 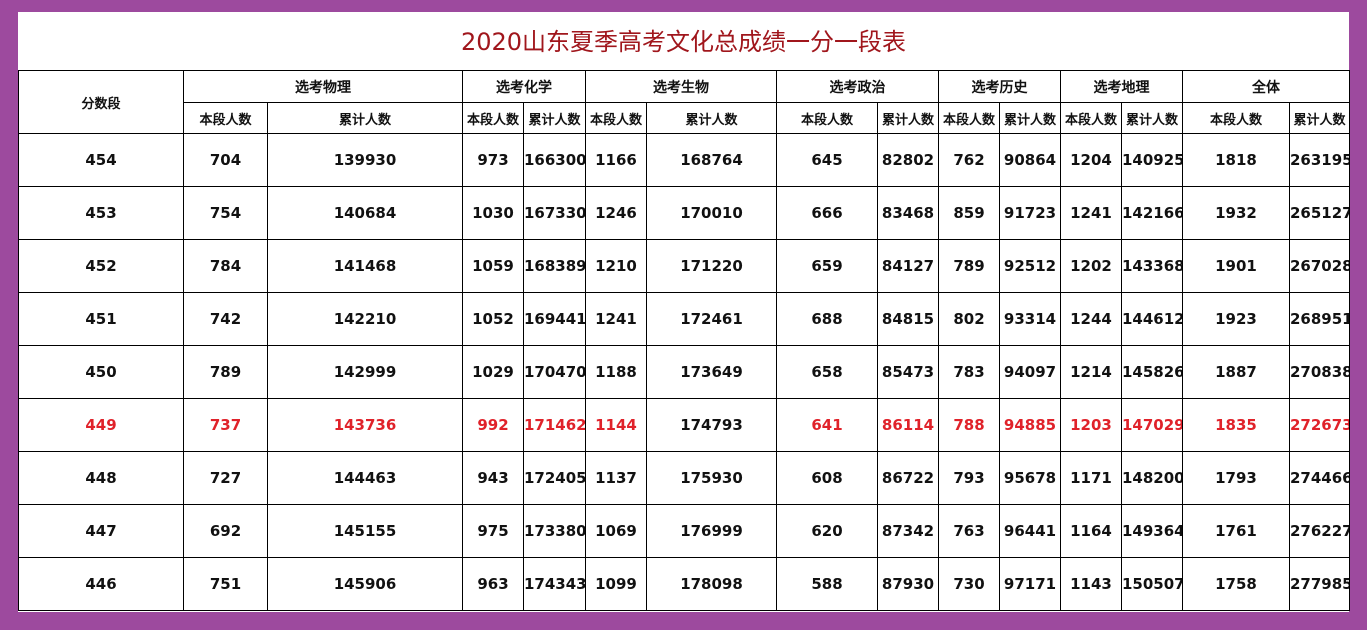 I want to click on count-cell: 265127, so click(x=1319, y=213).